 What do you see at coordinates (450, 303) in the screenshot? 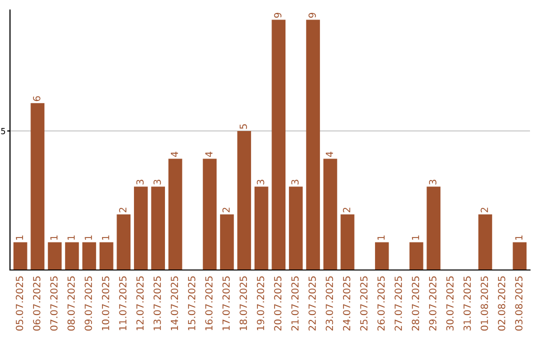
I see `x-tick-label: 30.07.2025` at bounding box center [450, 303].